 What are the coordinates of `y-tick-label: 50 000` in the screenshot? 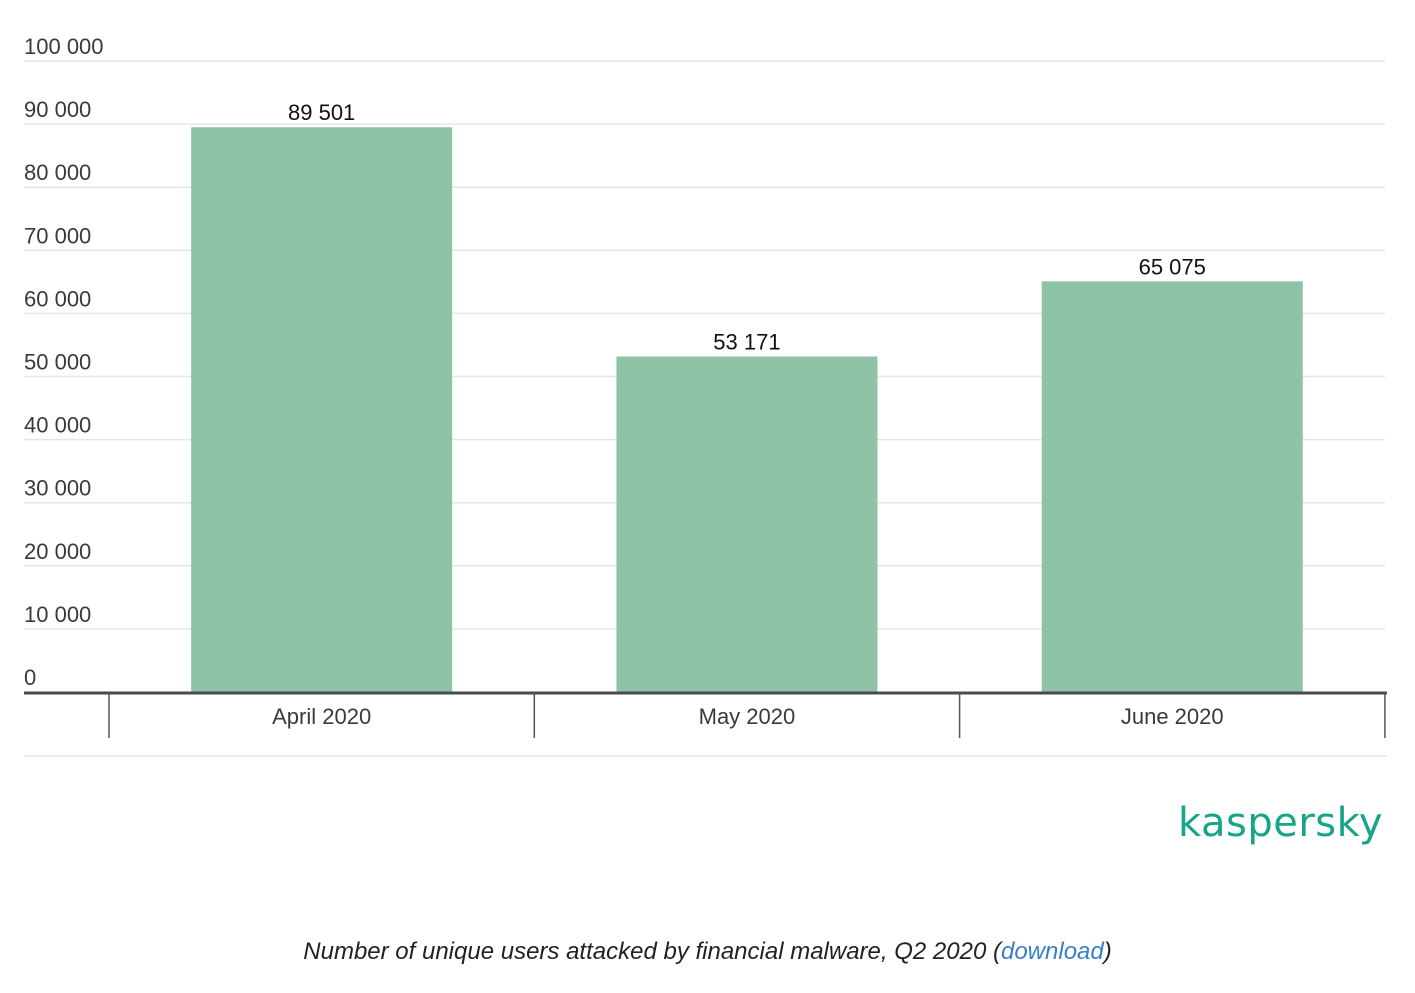 It's located at (57, 362).